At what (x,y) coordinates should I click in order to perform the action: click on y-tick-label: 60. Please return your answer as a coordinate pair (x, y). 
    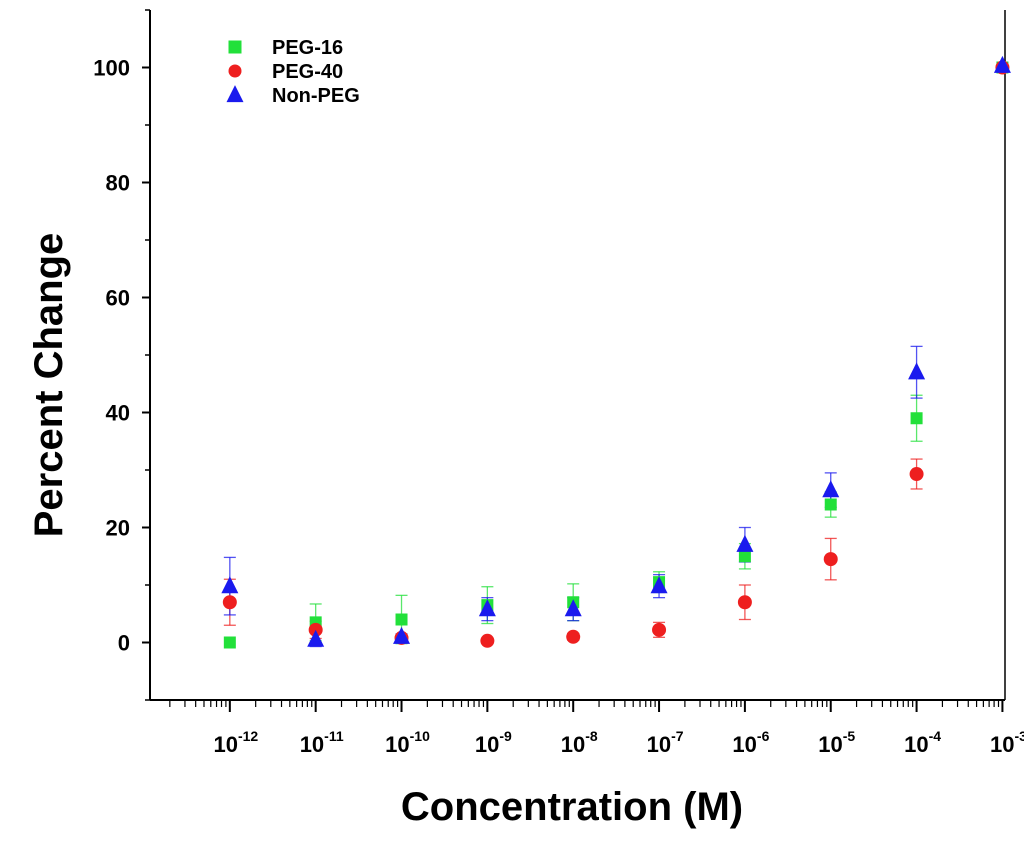
    Looking at the image, I should click on (118, 298).